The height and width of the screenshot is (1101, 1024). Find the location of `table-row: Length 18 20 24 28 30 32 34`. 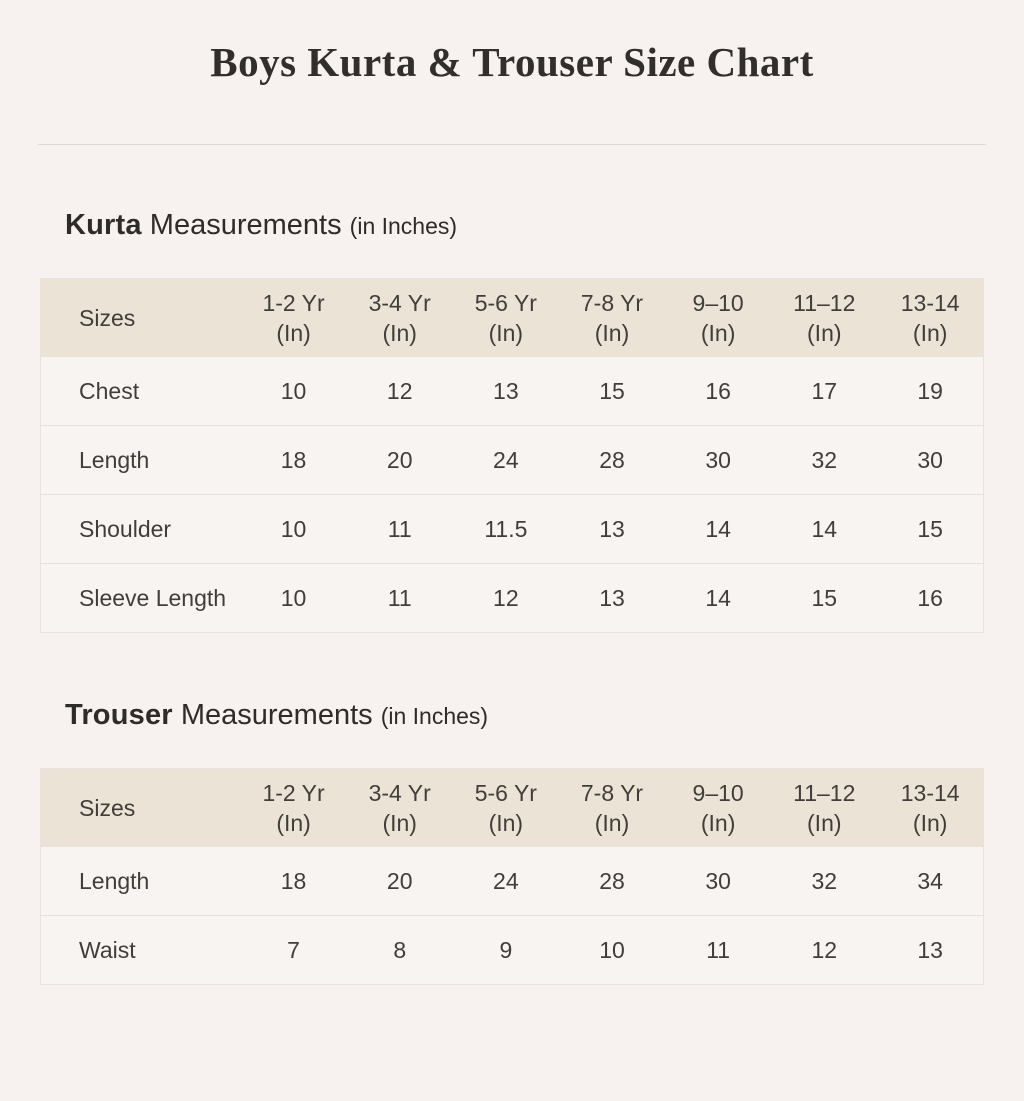

table-row: Length 18 20 24 28 30 32 34 is located at coordinates (512, 881).